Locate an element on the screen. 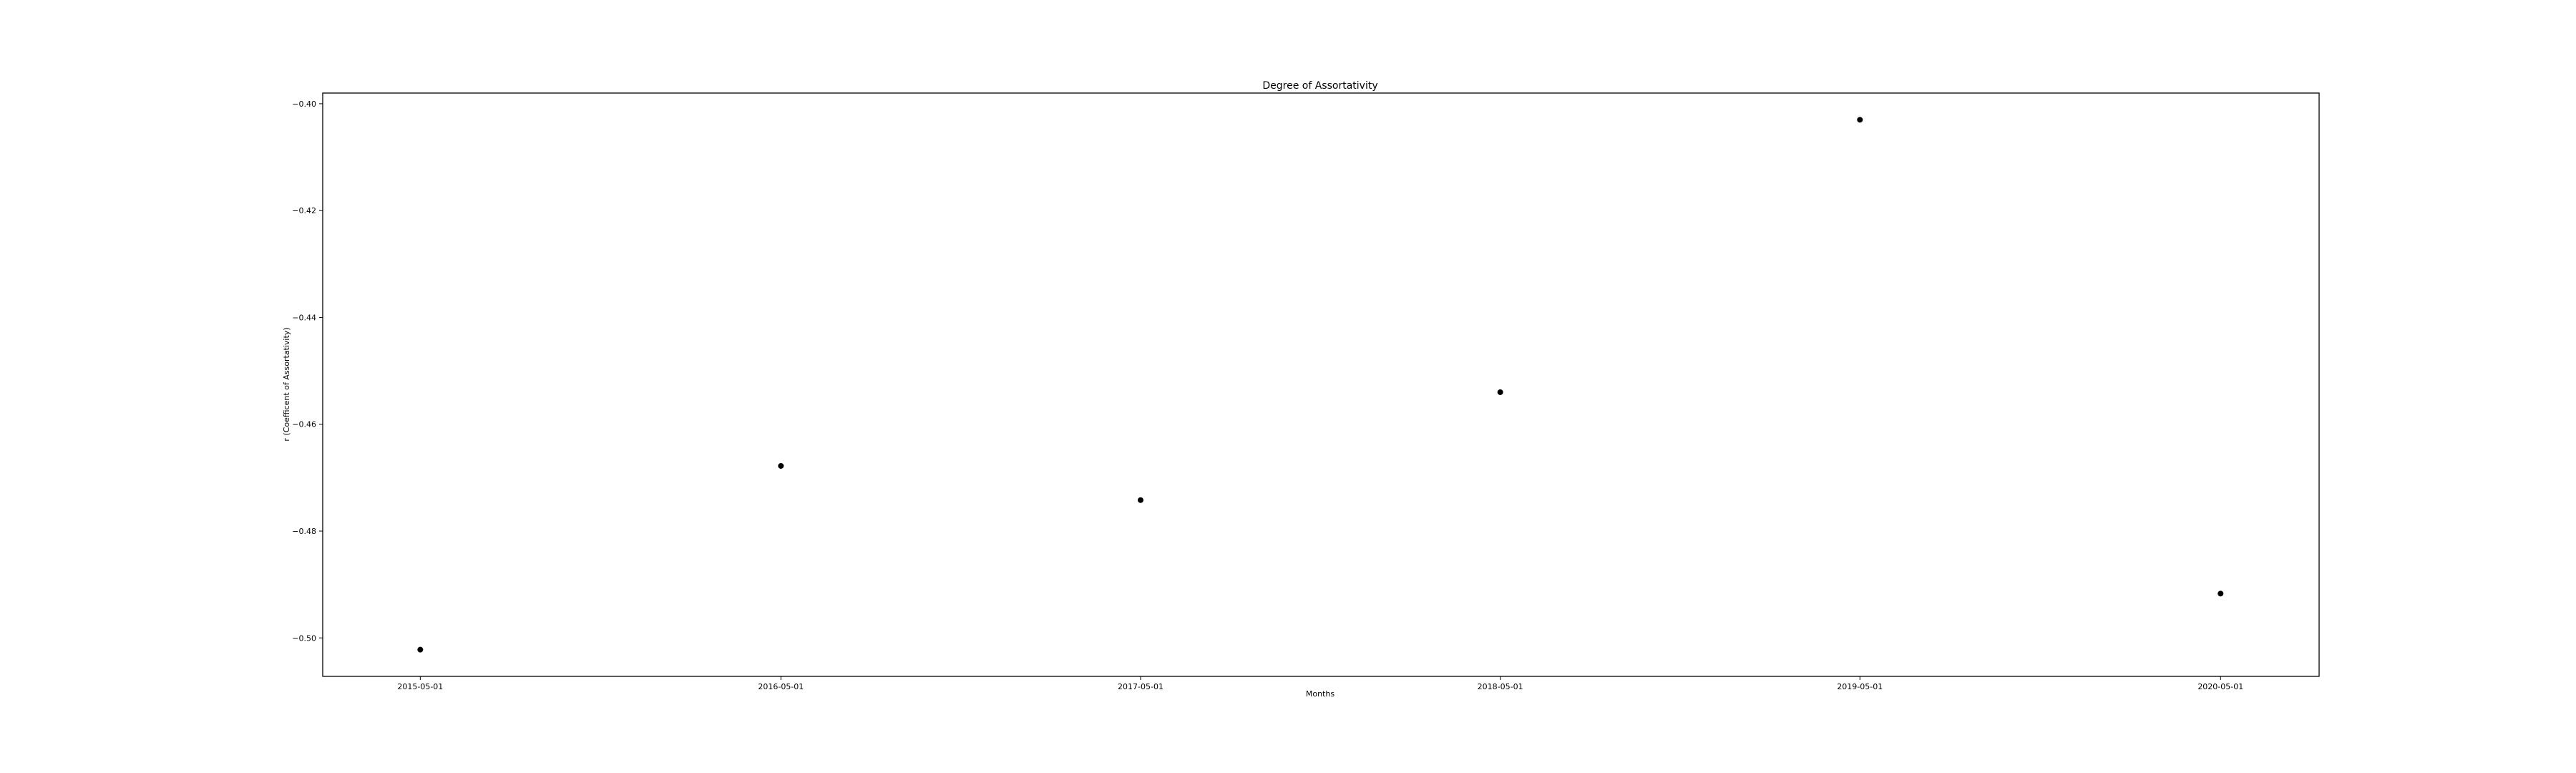 This screenshot has height=773, width=2576. y-axis-label: r (Coefficent of Assortativity) is located at coordinates (286, 384).